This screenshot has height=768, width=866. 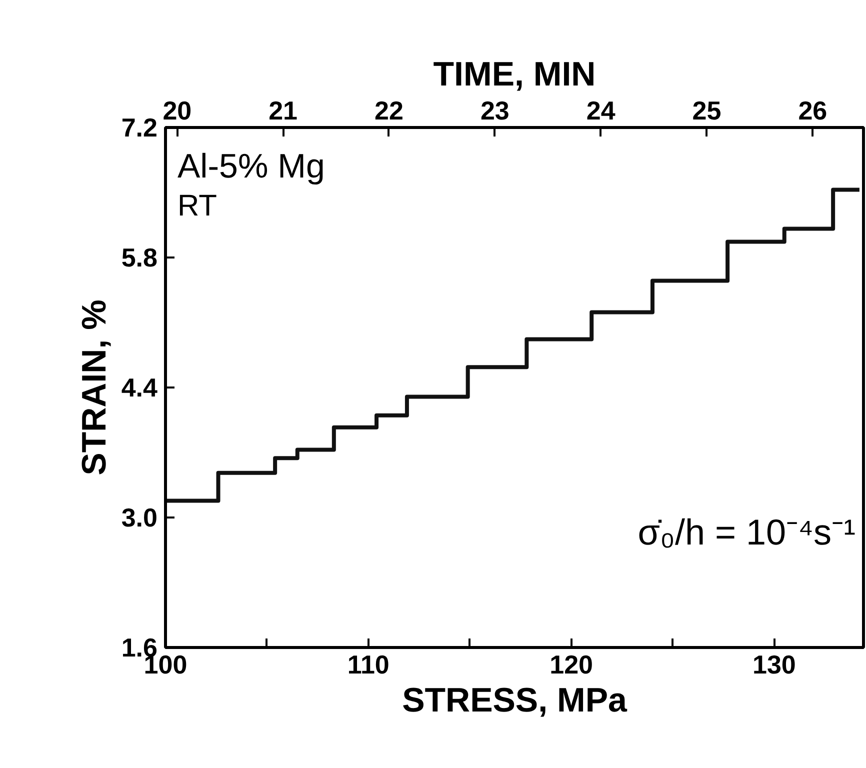 I want to click on annotation: σ̇₀/h = 10⁻⁴s⁻¹, so click(x=747, y=532).